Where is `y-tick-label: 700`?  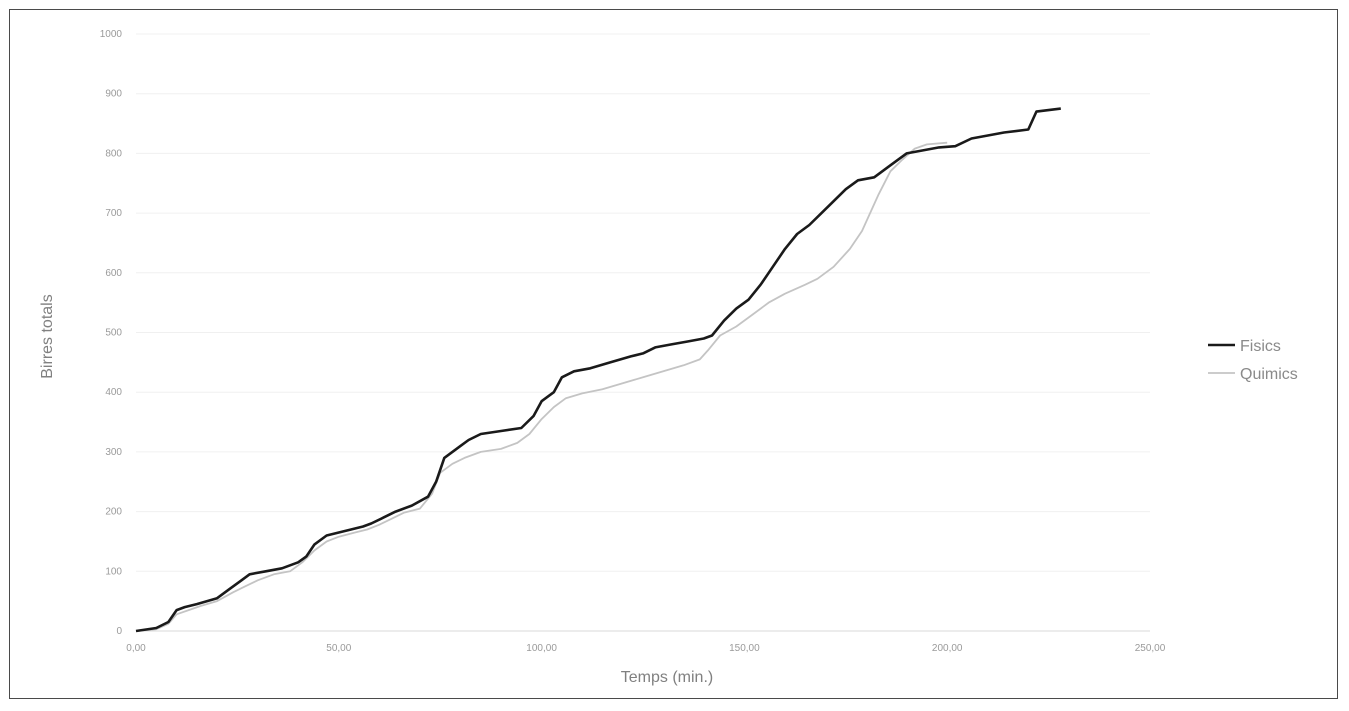
y-tick-label: 700 is located at coordinates (113, 213).